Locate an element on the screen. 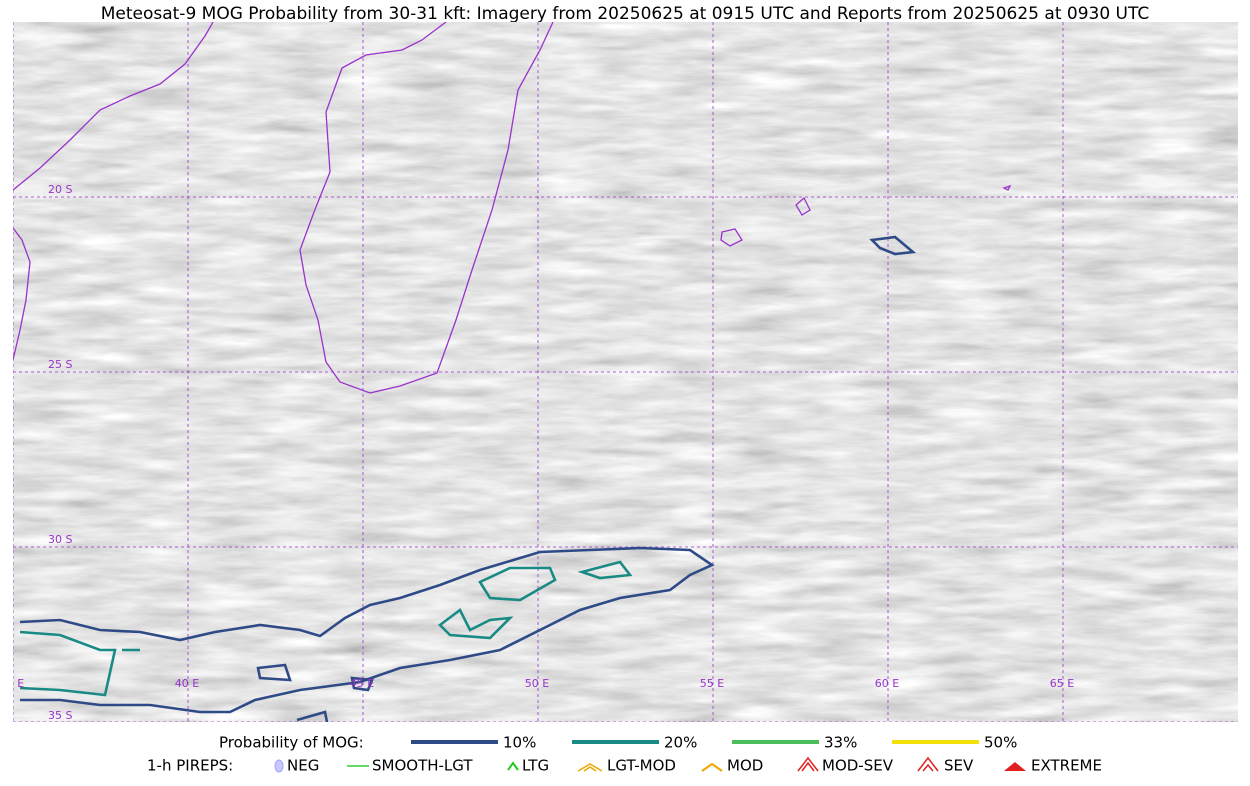  lon-label: 50 E is located at coordinates (537, 683).